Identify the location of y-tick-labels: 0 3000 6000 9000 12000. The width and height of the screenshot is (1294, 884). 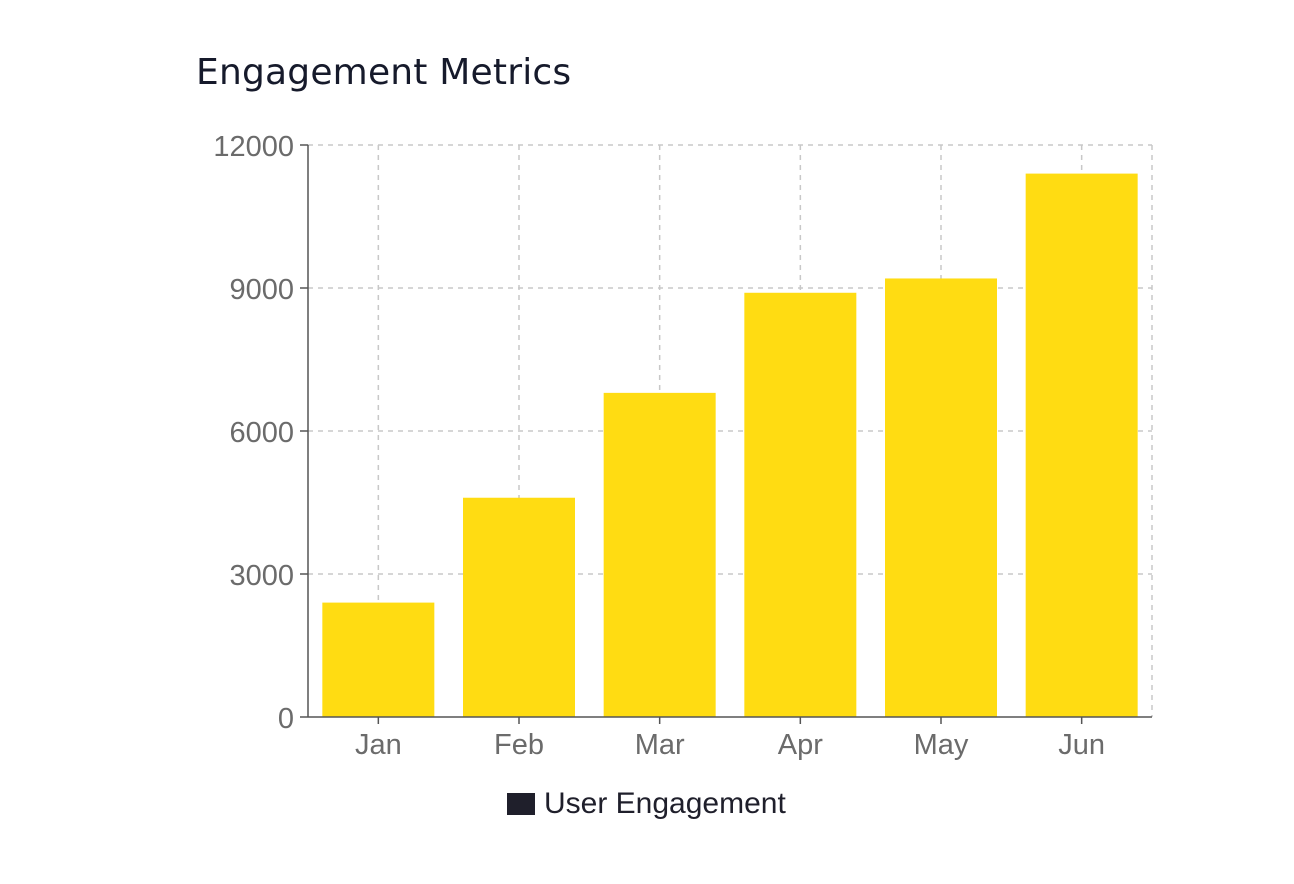
(260, 433).